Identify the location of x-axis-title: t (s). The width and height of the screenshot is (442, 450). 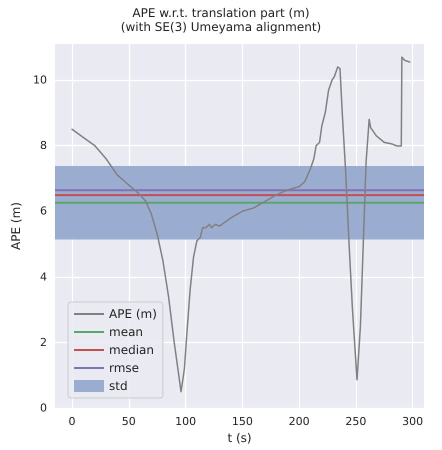
(239, 437).